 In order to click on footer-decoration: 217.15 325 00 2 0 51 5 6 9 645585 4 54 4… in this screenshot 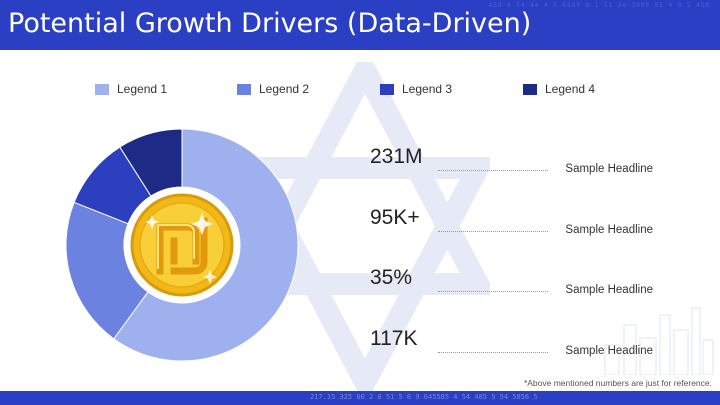, I will do `click(424, 397)`.